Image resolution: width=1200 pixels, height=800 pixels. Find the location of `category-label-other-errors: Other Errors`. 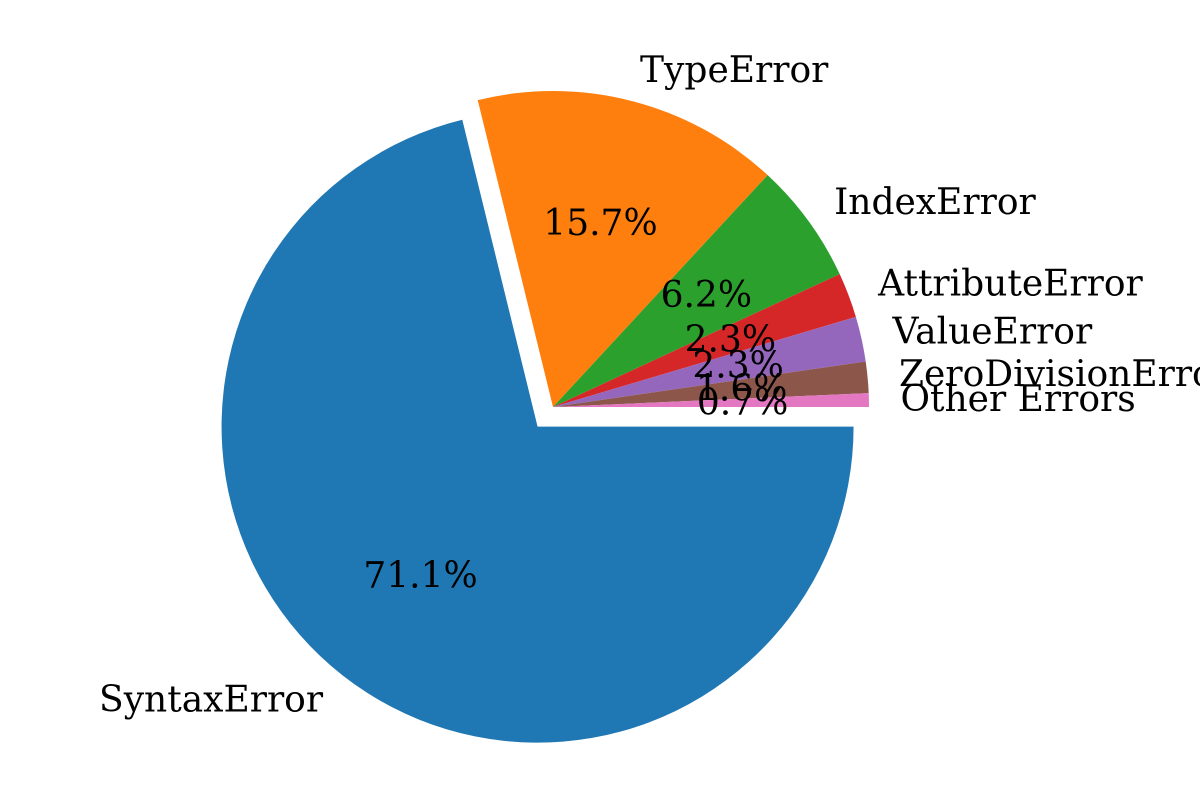

category-label-other-errors: Other Errors is located at coordinates (1018, 399).